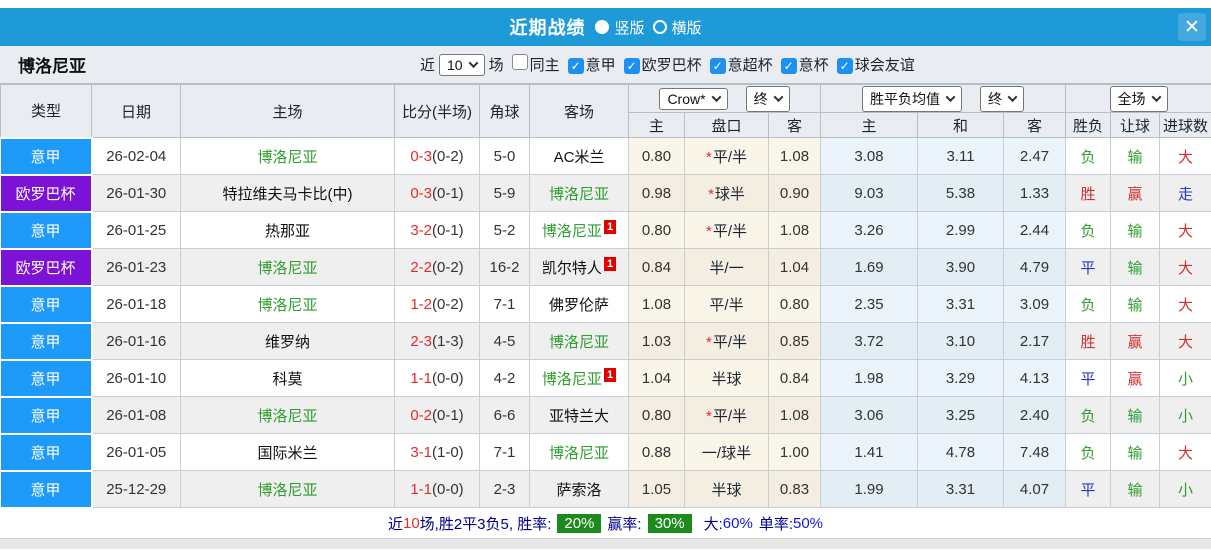 The width and height of the screenshot is (1211, 551). What do you see at coordinates (1184, 125) in the screenshot?
I see `sub-header-goals: 进球数` at bounding box center [1184, 125].